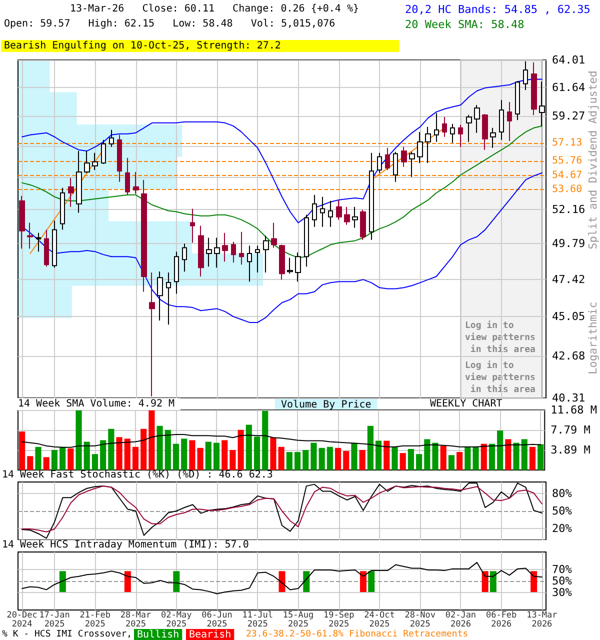  What do you see at coordinates (176, 620) in the screenshot?
I see `x-tick-label: 02-May 2025` at bounding box center [176, 620].